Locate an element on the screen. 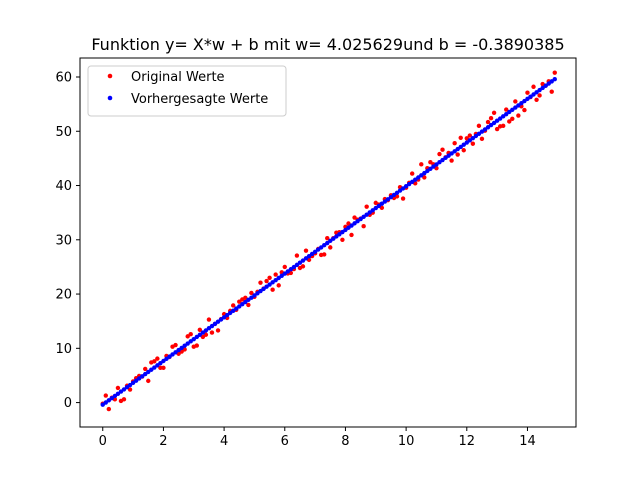 The width and height of the screenshot is (640, 480). x-axis: 0 2 4 6 8 10 12 14 is located at coordinates (317, 438).